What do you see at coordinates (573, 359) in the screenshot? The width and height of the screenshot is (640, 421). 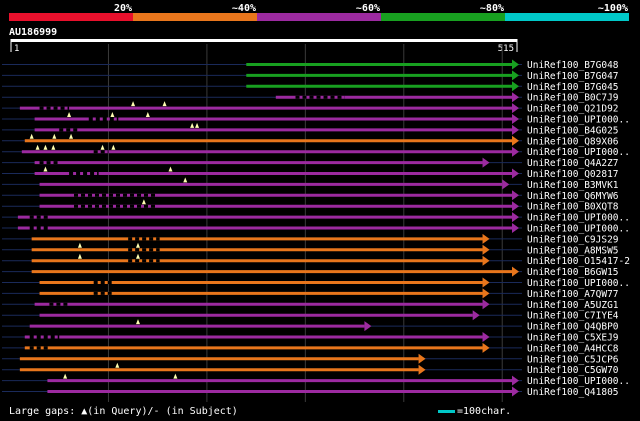 I see `hit-label: UniRef100_C5JCP6` at bounding box center [573, 359].